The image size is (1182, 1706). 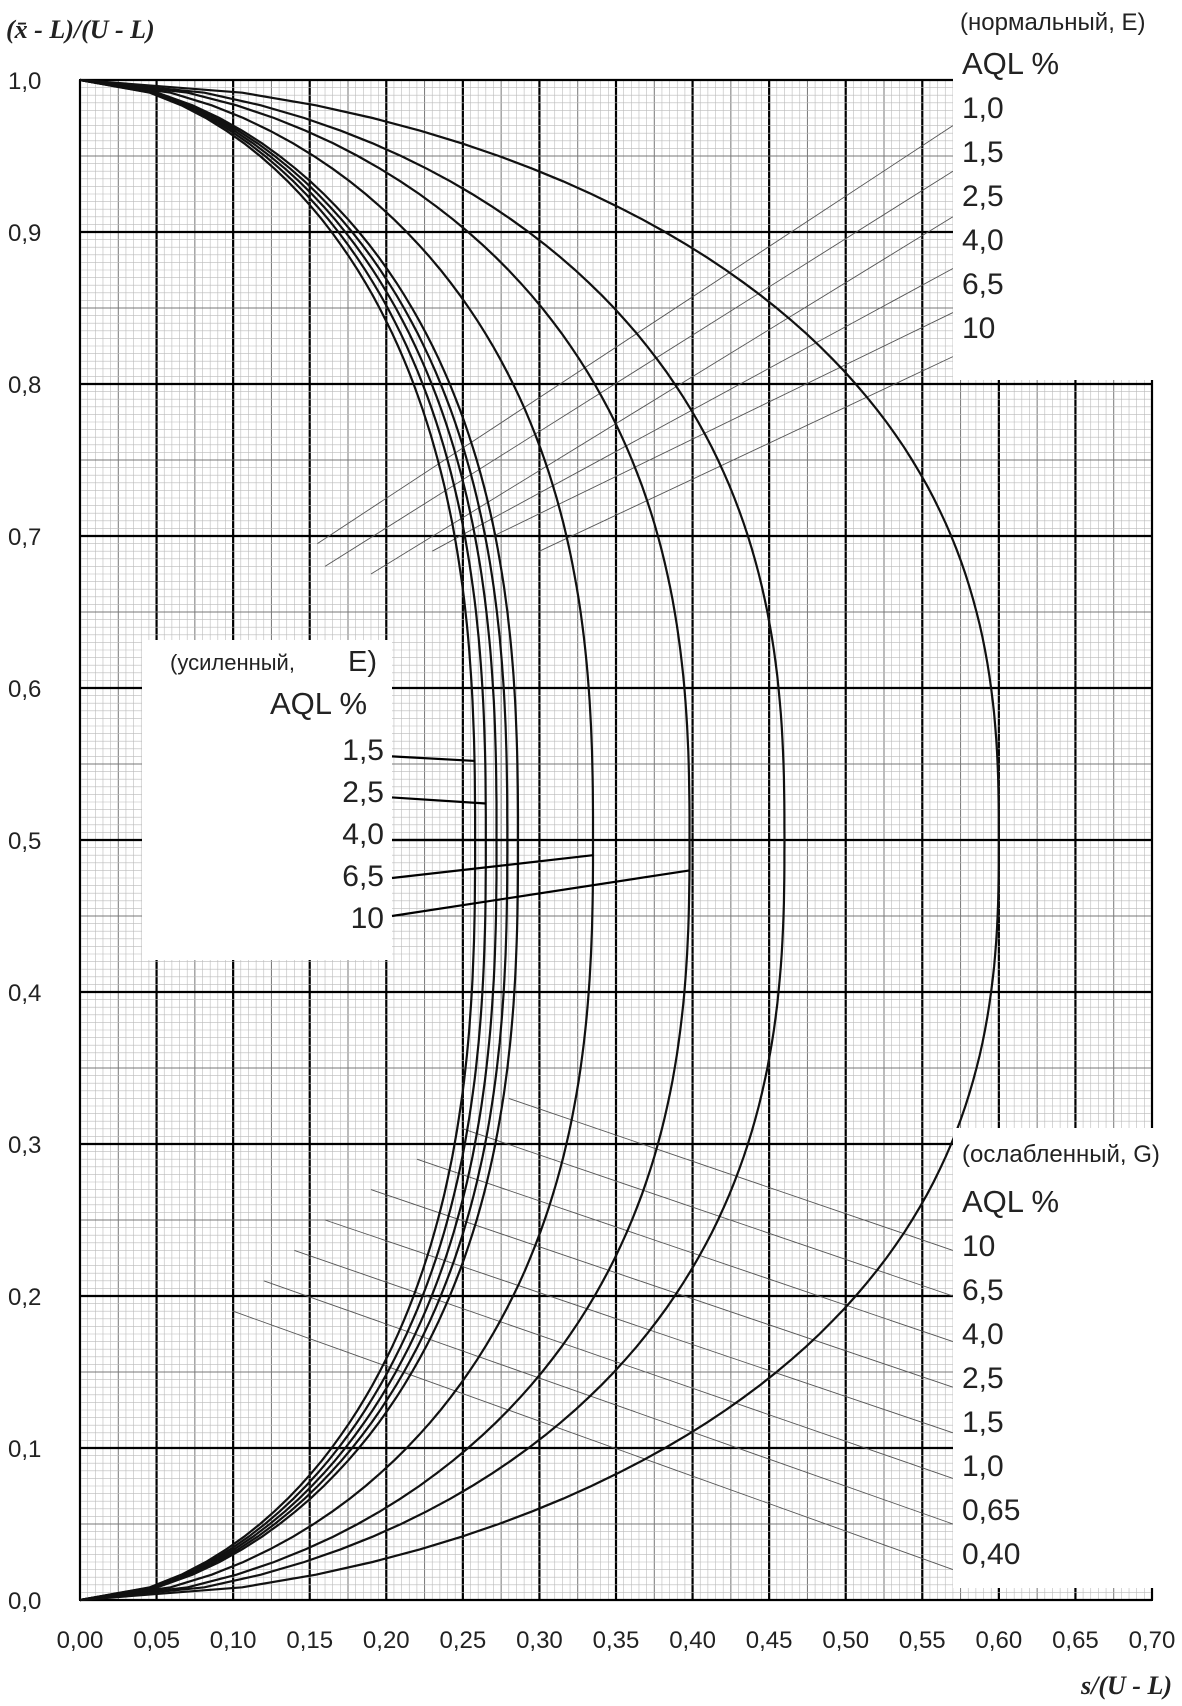 What do you see at coordinates (539, 1640) in the screenshot?
I see `x-tick-label: 0,30` at bounding box center [539, 1640].